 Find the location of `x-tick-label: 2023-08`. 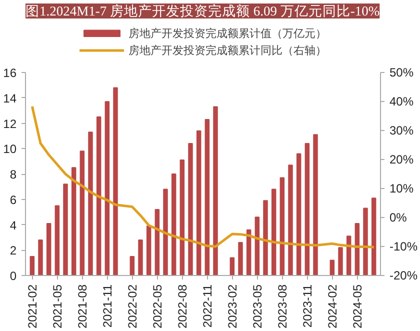

x-tick-label: 2023-08 is located at coordinates (283, 306).